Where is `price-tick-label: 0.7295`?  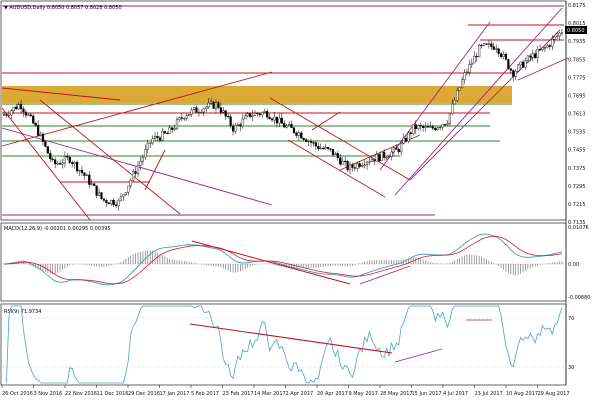
price-tick-label: 0.7295 is located at coordinates (577, 187).